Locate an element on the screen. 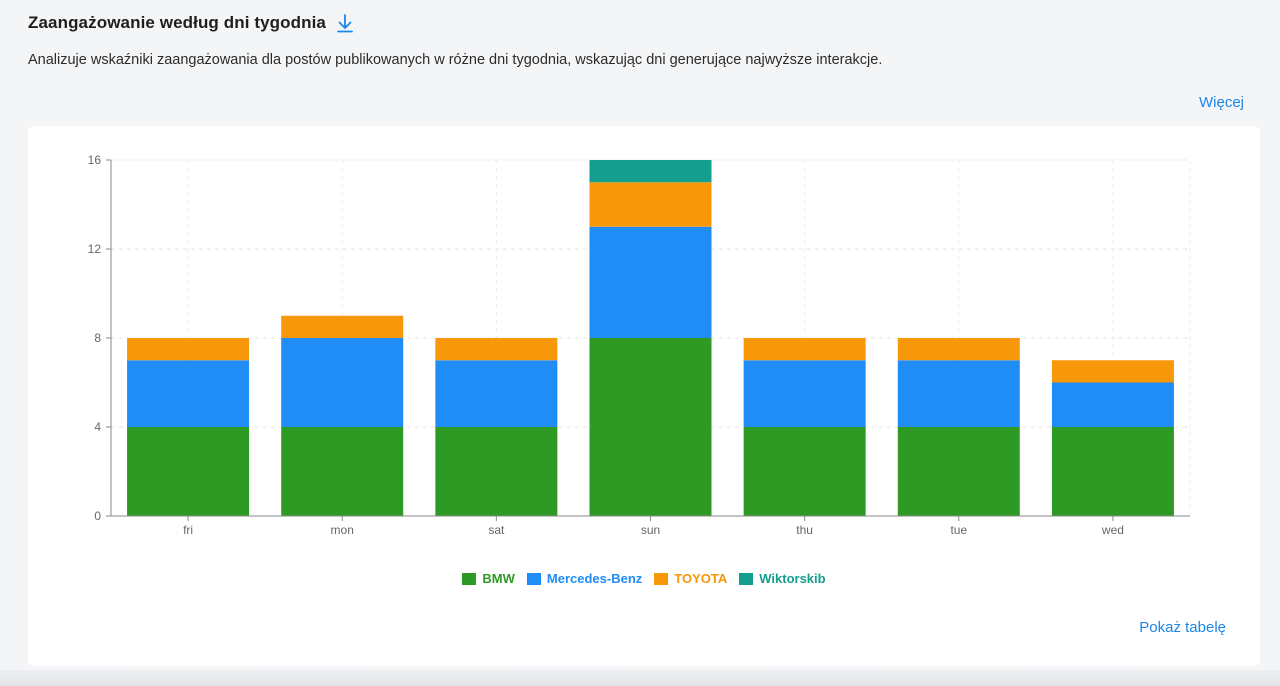 This screenshot has width=1280, height=686. legend-item-bmw: BMW is located at coordinates (488, 578).